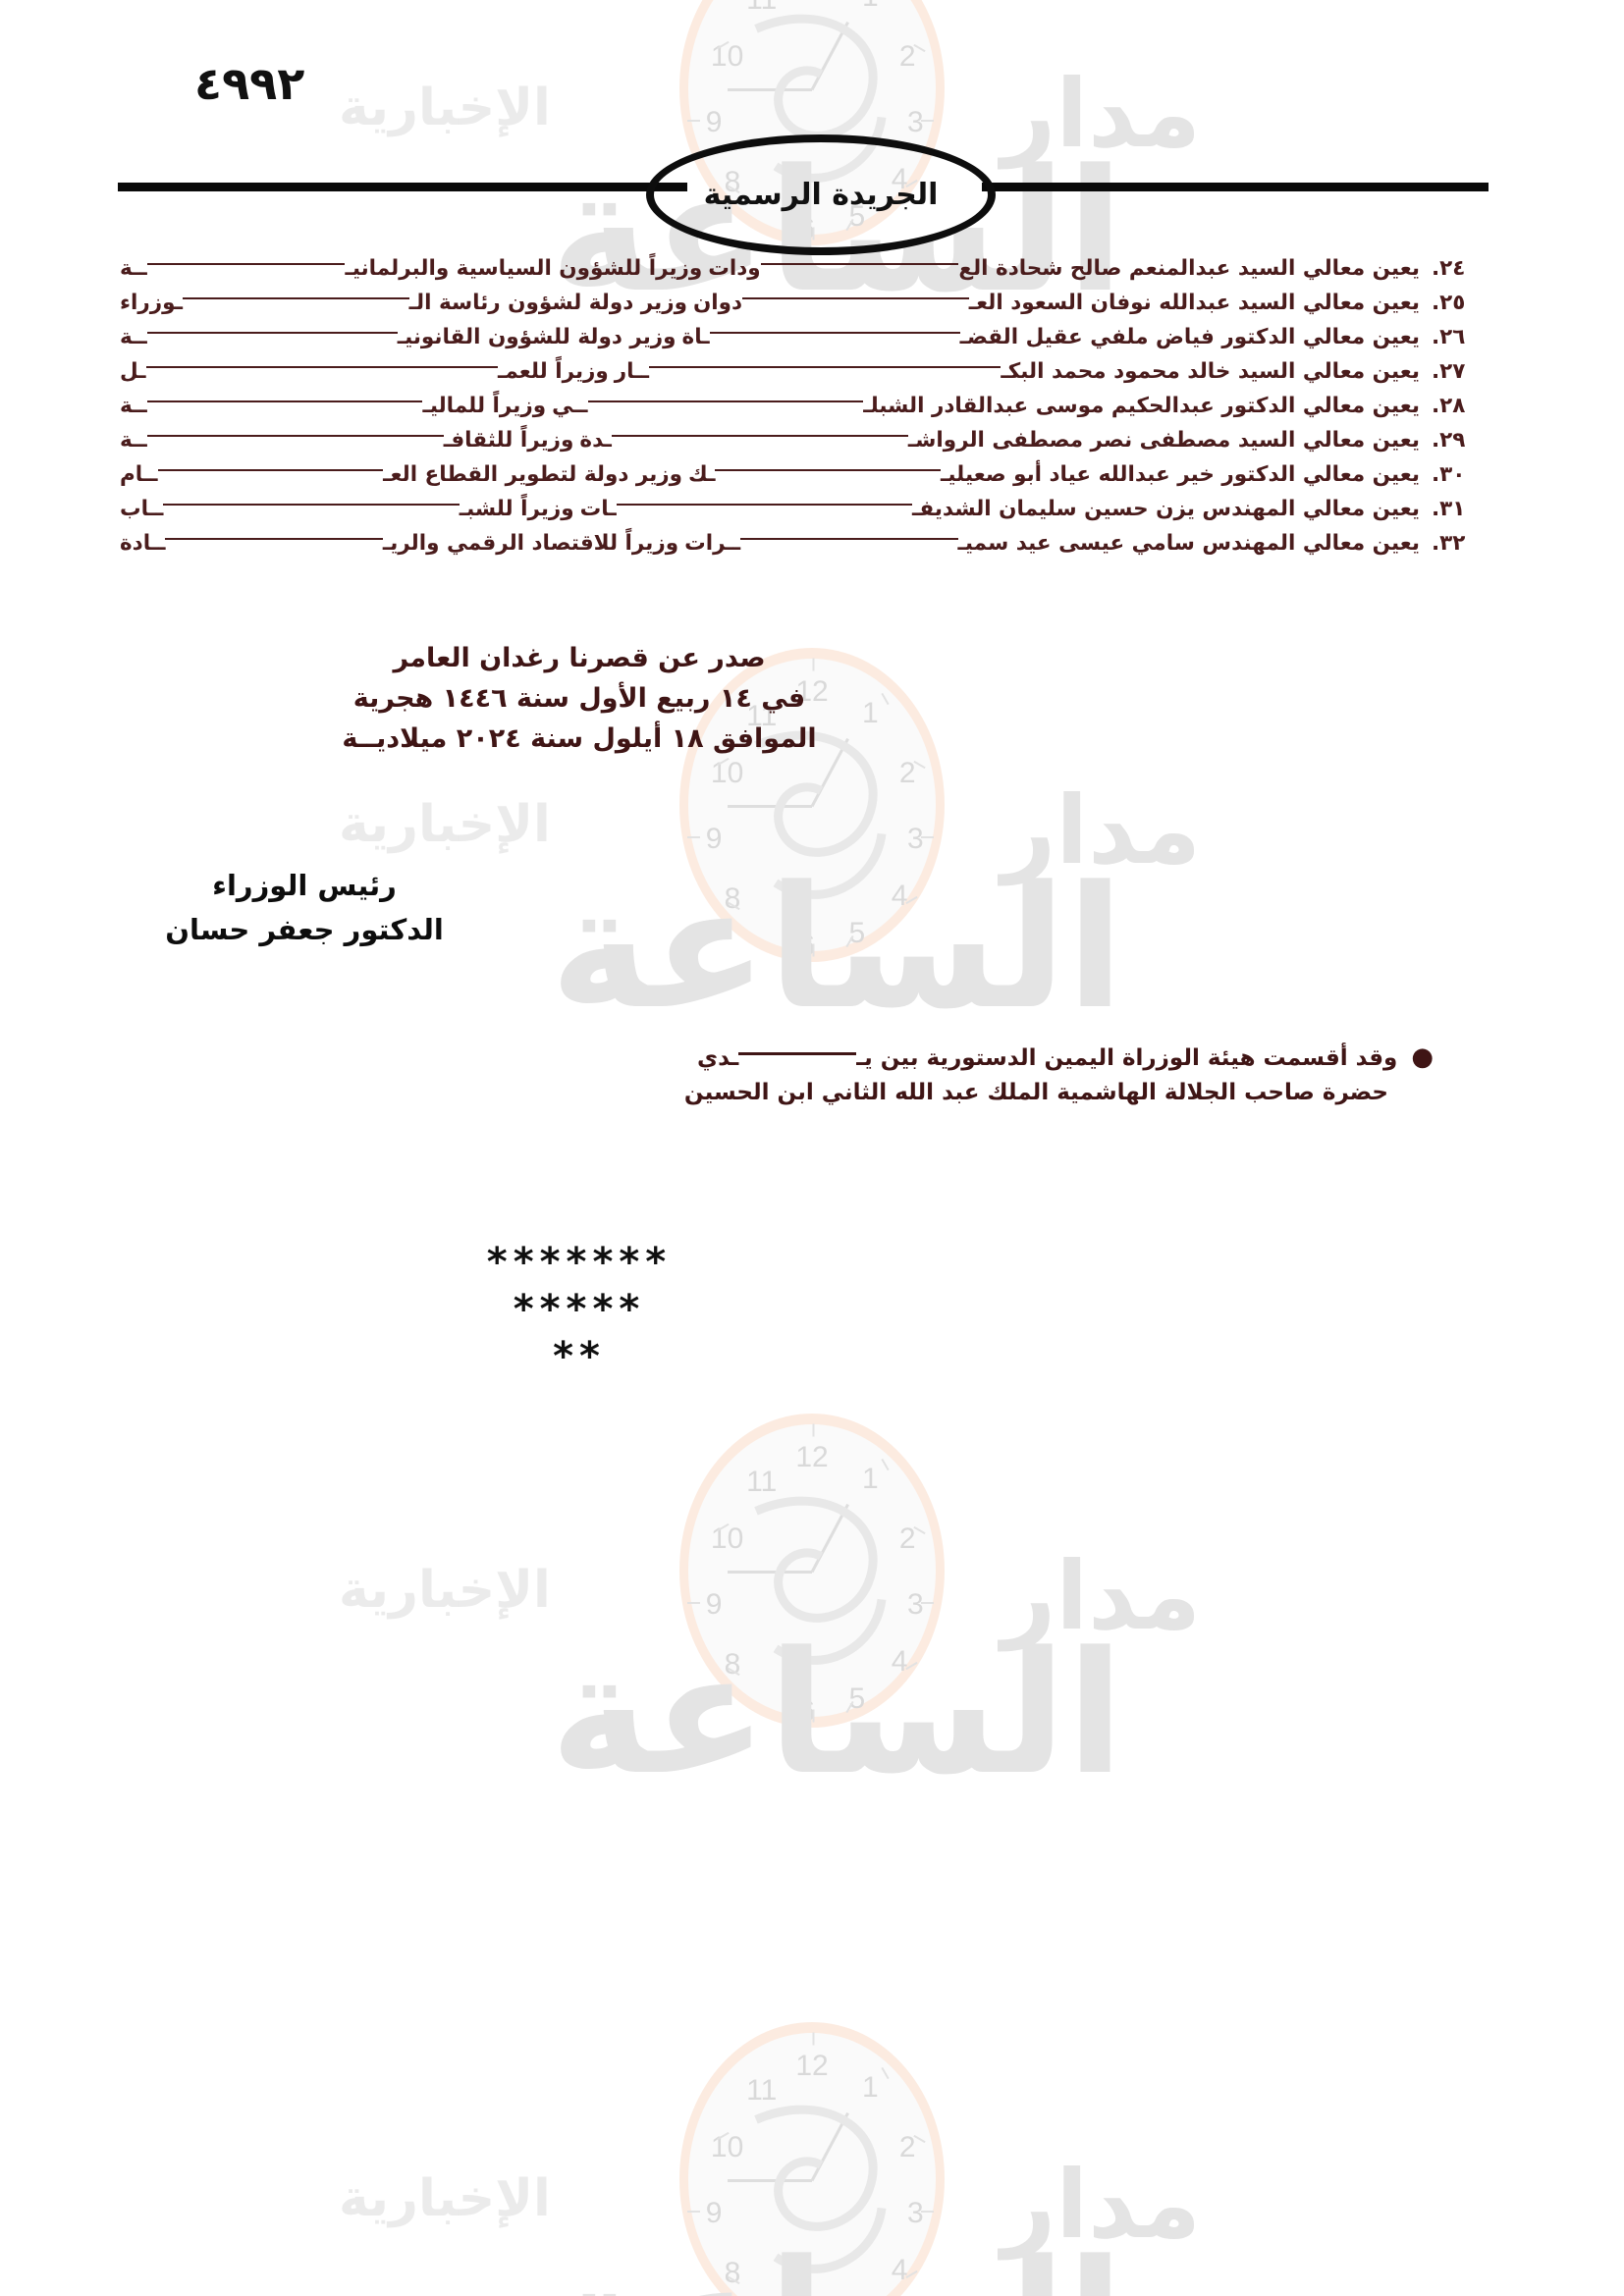 Image resolution: width=1624 pixels, height=2296 pixels. Describe the element at coordinates (1449, 405) in the screenshot. I see `appointment-number: ٢٨.` at that location.